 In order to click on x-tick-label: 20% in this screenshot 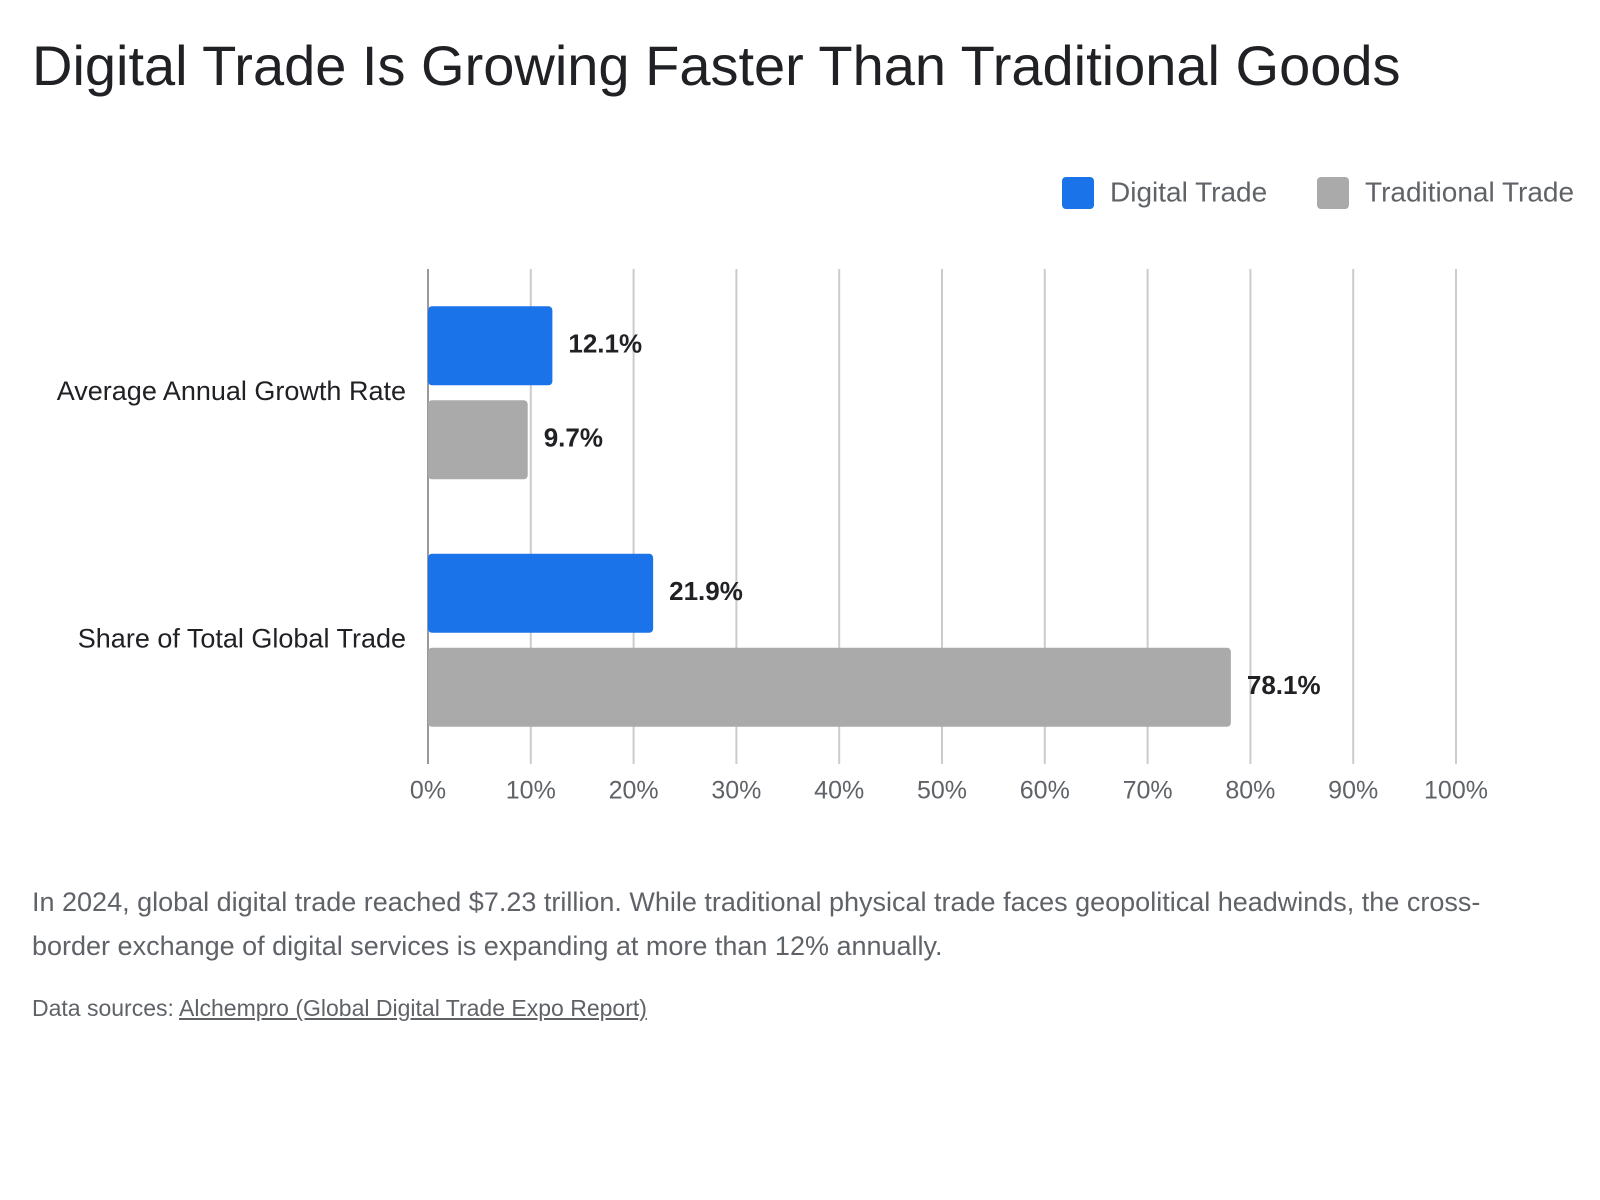, I will do `click(634, 791)`.